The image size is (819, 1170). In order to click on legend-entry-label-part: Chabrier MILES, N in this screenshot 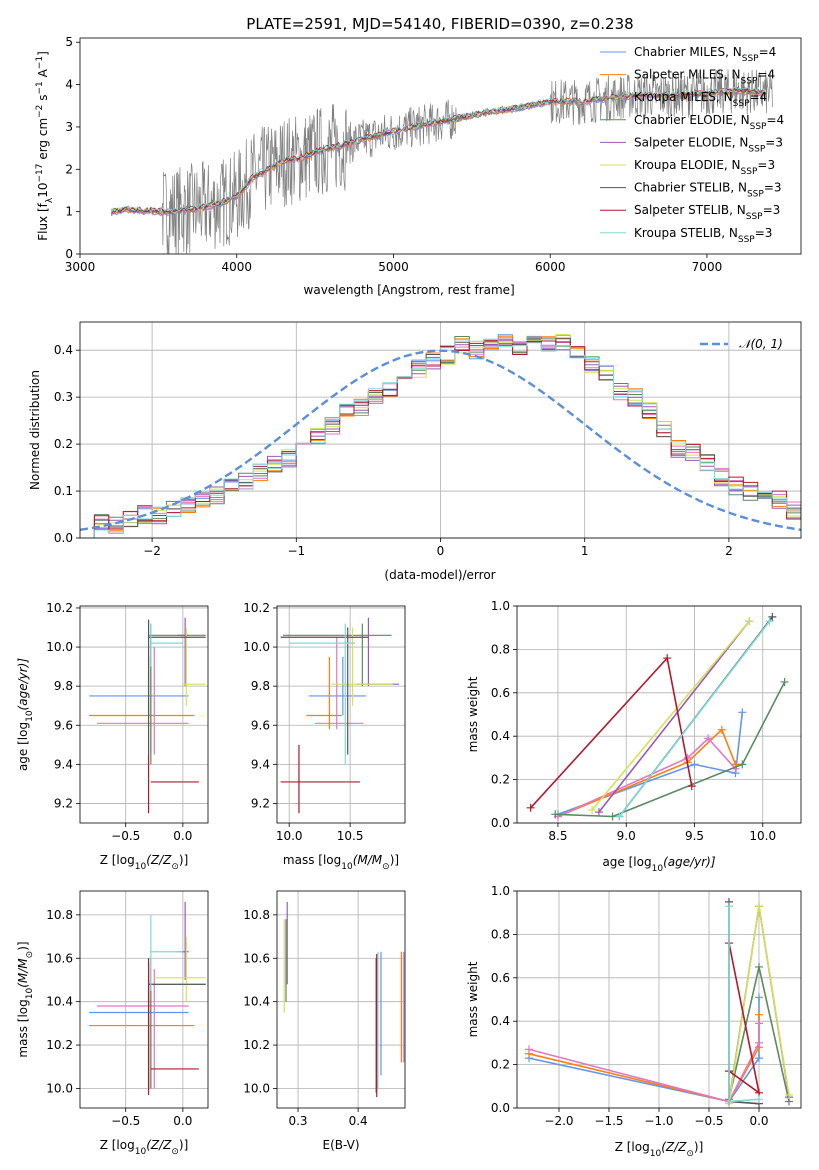, I will do `click(688, 52)`.